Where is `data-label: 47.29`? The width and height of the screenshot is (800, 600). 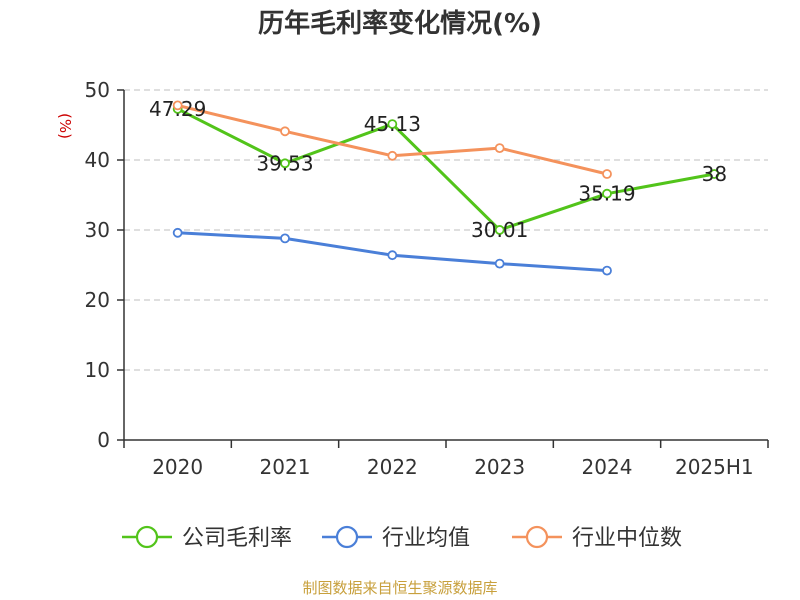
data-label: 47.29 is located at coordinates (177, 109).